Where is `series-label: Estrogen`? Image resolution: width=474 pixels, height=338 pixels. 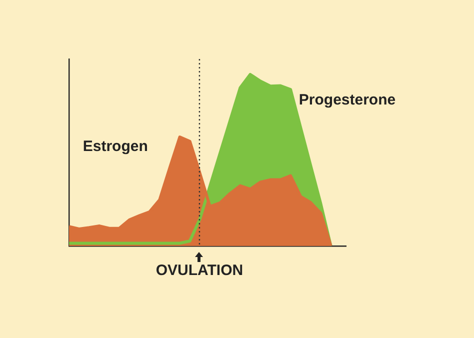 series-label: Estrogen is located at coordinates (115, 147).